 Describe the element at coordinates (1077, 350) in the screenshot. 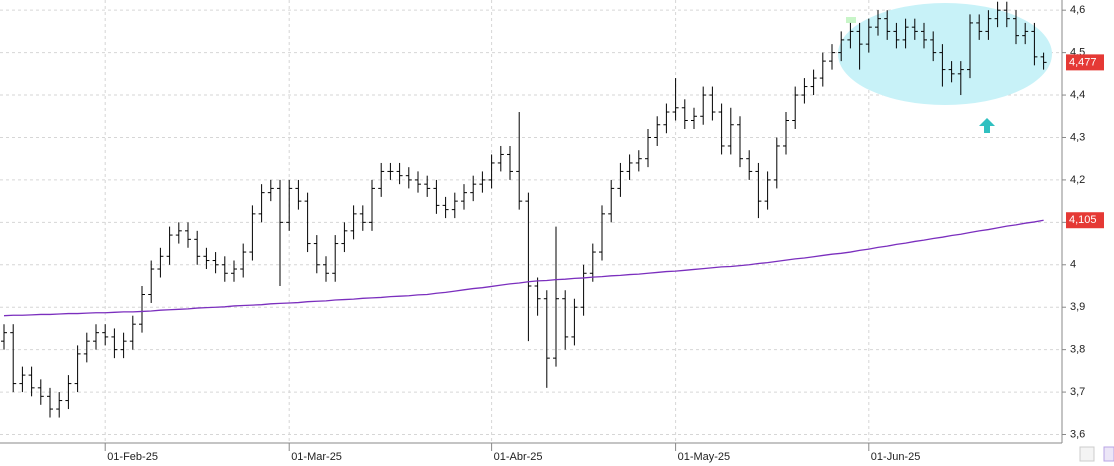

I see `y-tick-label: 3,8` at that location.